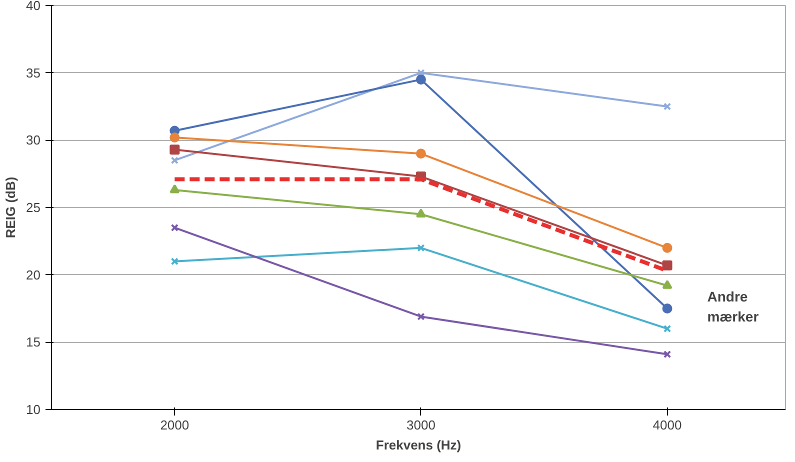  Describe the element at coordinates (33, 140) in the screenshot. I see `y-tick-label: 30` at that location.